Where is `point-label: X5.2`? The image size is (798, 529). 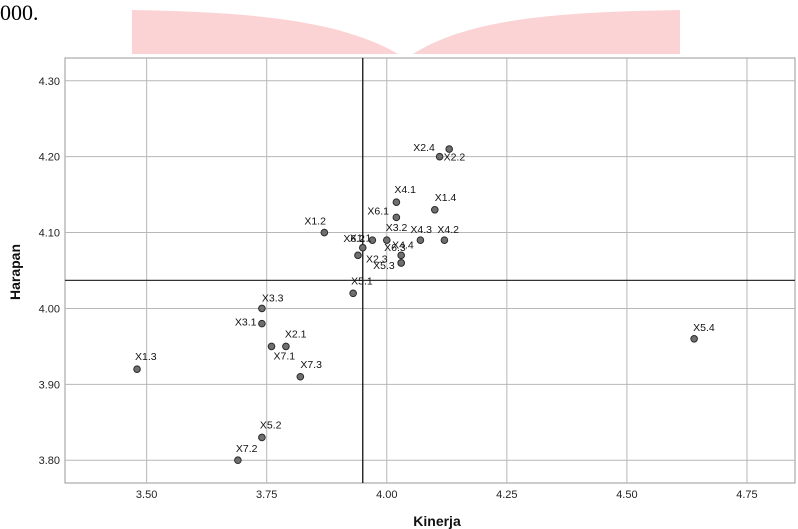 point-label: X5.2 is located at coordinates (271, 425).